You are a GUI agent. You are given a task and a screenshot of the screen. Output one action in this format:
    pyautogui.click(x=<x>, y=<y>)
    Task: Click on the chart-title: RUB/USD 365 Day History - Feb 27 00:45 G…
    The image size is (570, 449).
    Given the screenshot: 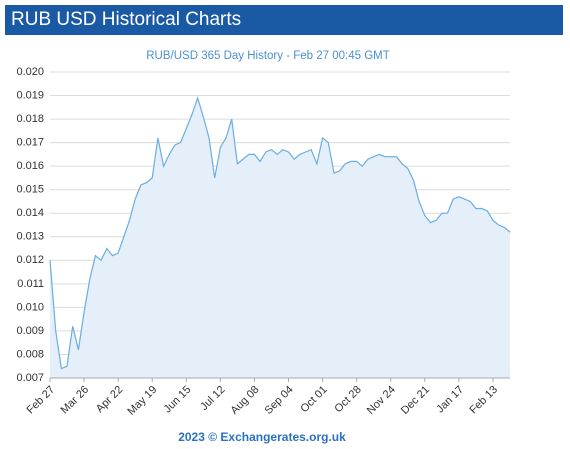 What is the action you would take?
    pyautogui.click(x=268, y=56)
    